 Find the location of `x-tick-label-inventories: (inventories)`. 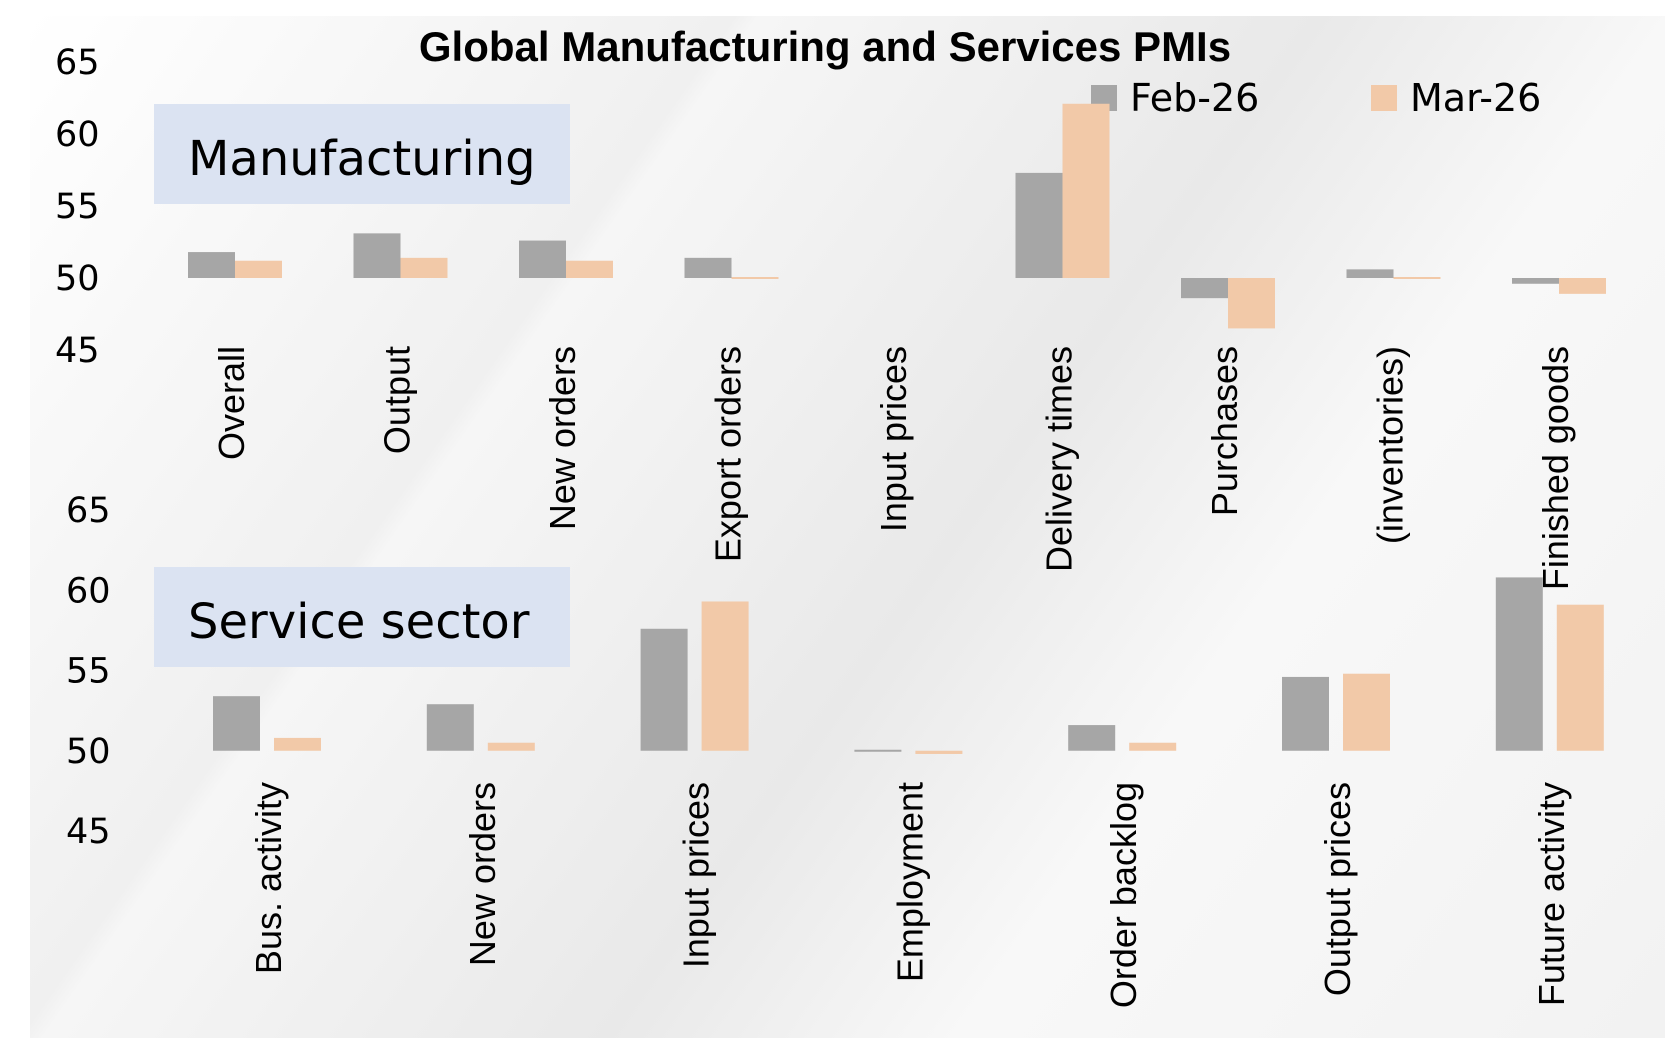

x-tick-label-inventories: (inventories) is located at coordinates (1390, 445).